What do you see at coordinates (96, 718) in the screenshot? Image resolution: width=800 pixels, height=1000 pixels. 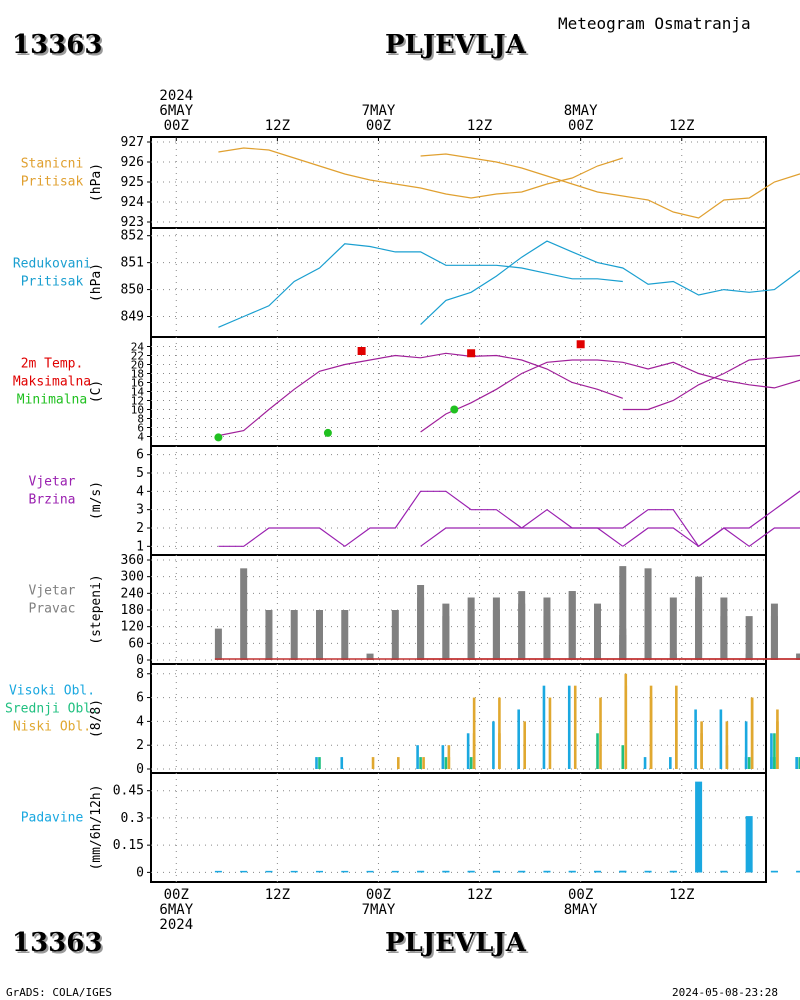 I see `unit-label-cloud_cover: (8/8)` at bounding box center [96, 718].